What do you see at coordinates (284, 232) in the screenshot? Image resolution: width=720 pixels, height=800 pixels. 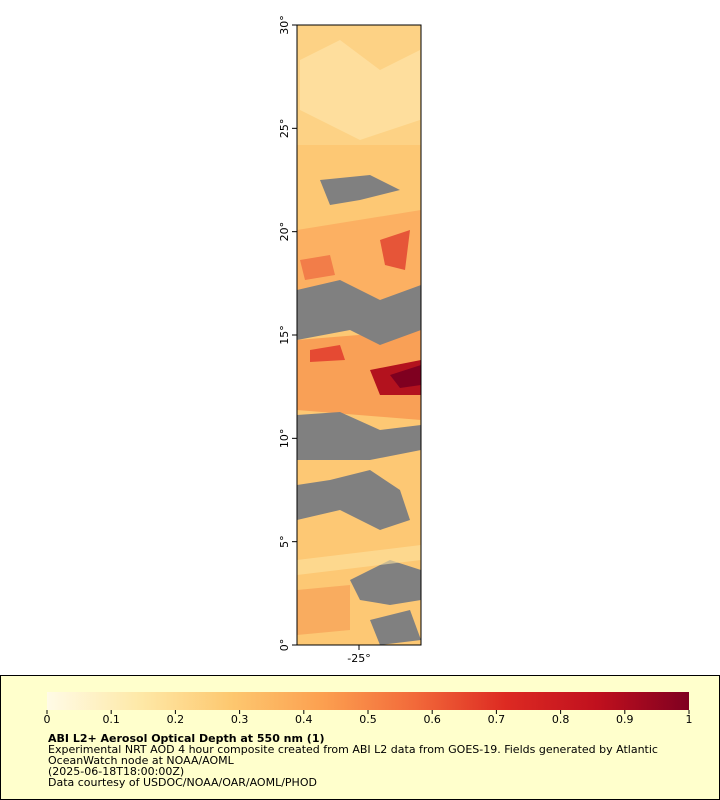 I see `y-tick-label: 20°` at bounding box center [284, 232].